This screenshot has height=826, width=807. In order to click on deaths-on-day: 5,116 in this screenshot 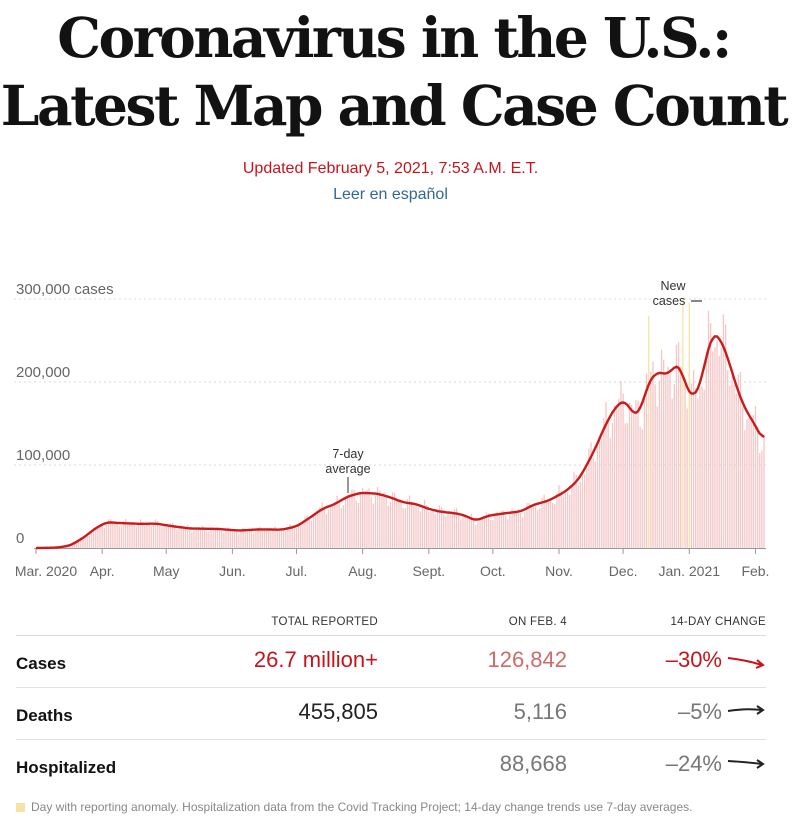, I will do `click(540, 711)`.